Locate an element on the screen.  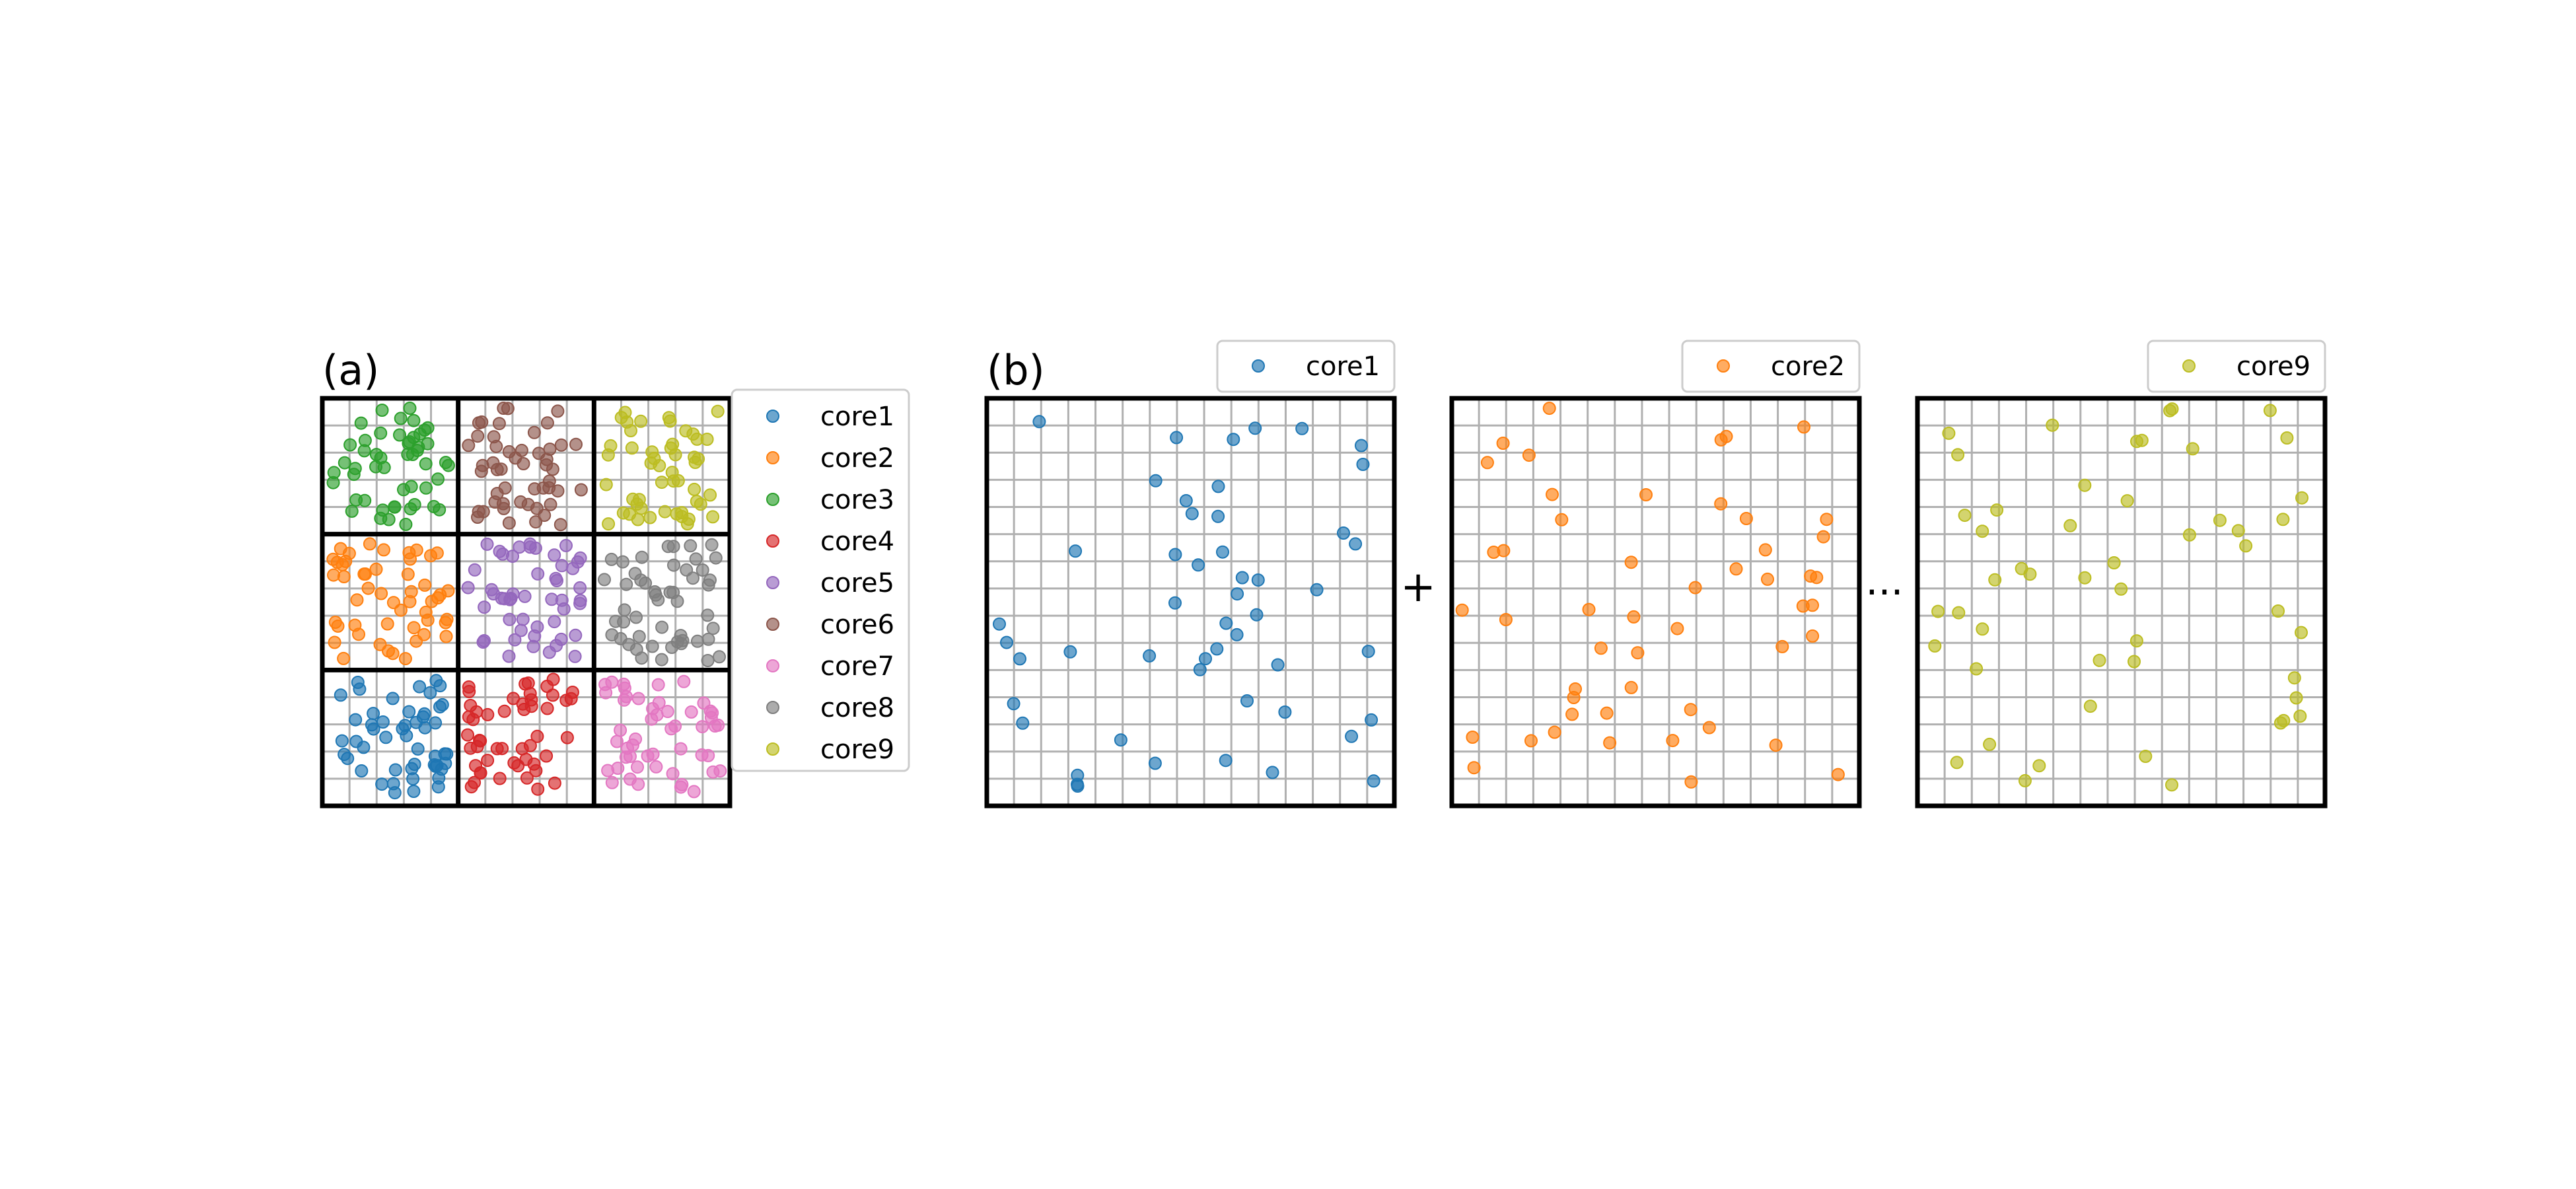
legend-b-group: core1 core2 core9 is located at coordinates (1771, 366).